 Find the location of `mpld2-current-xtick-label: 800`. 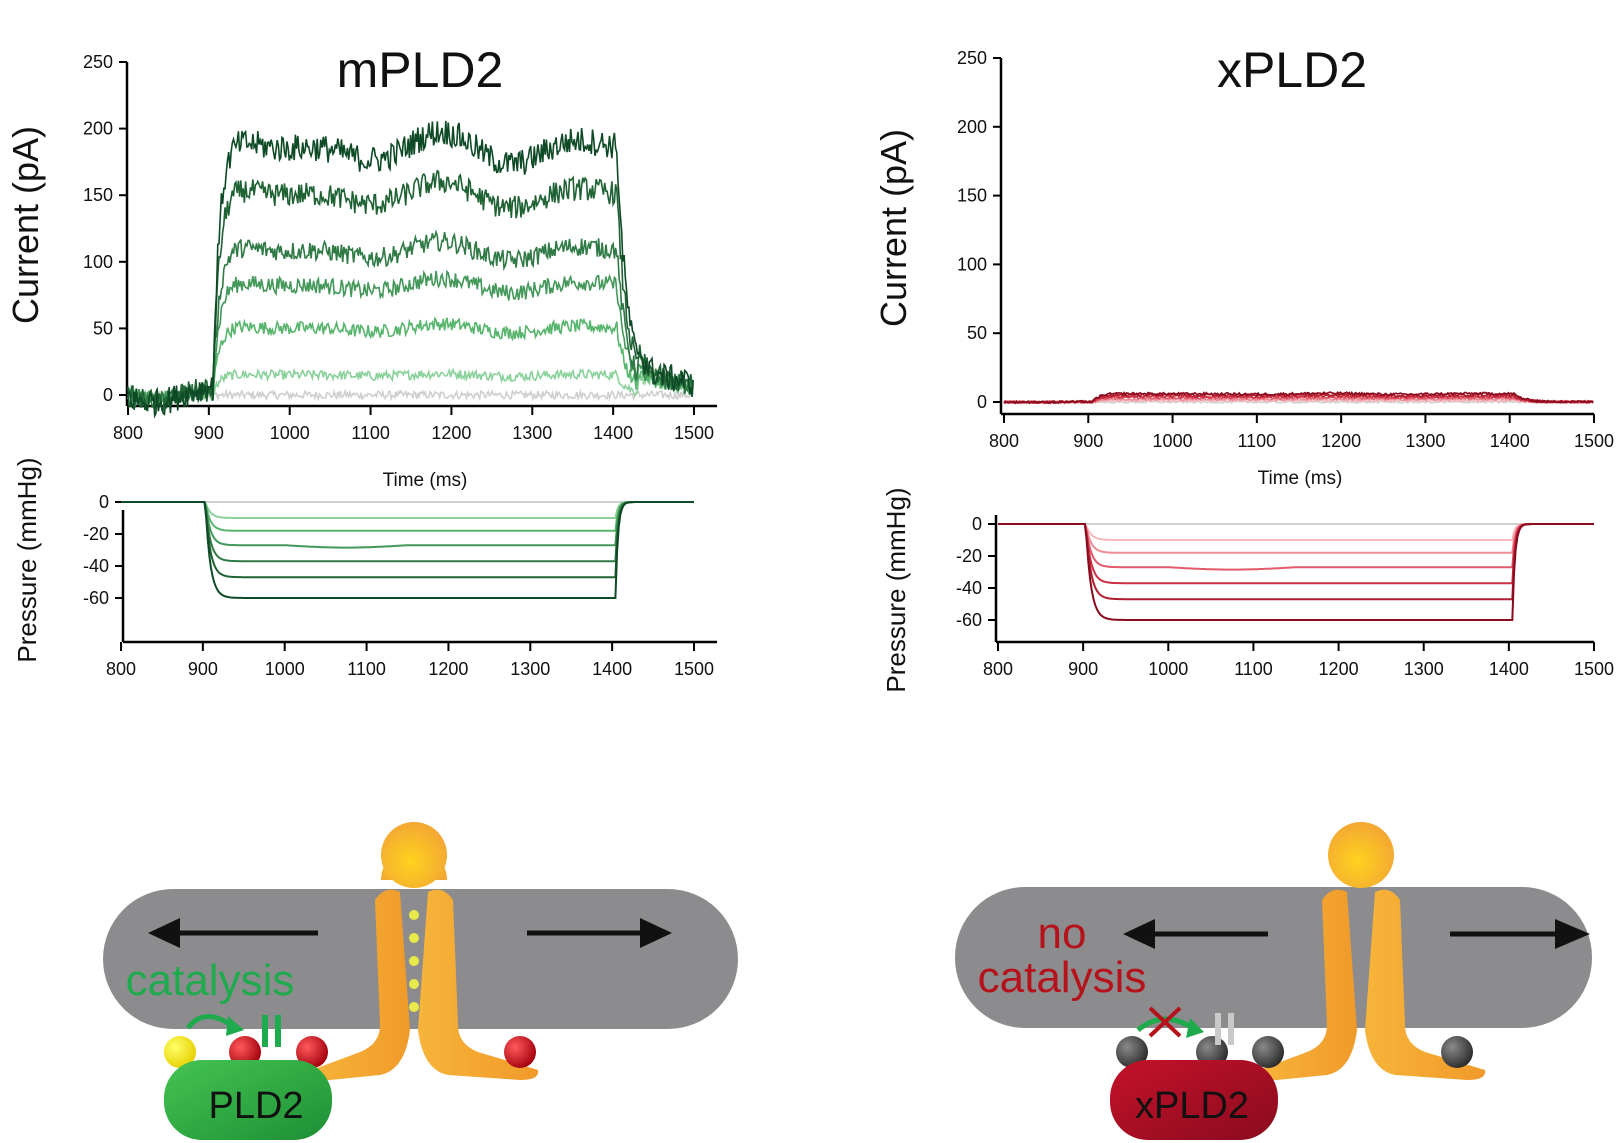

mpld2-current-xtick-label: 800 is located at coordinates (128, 433).